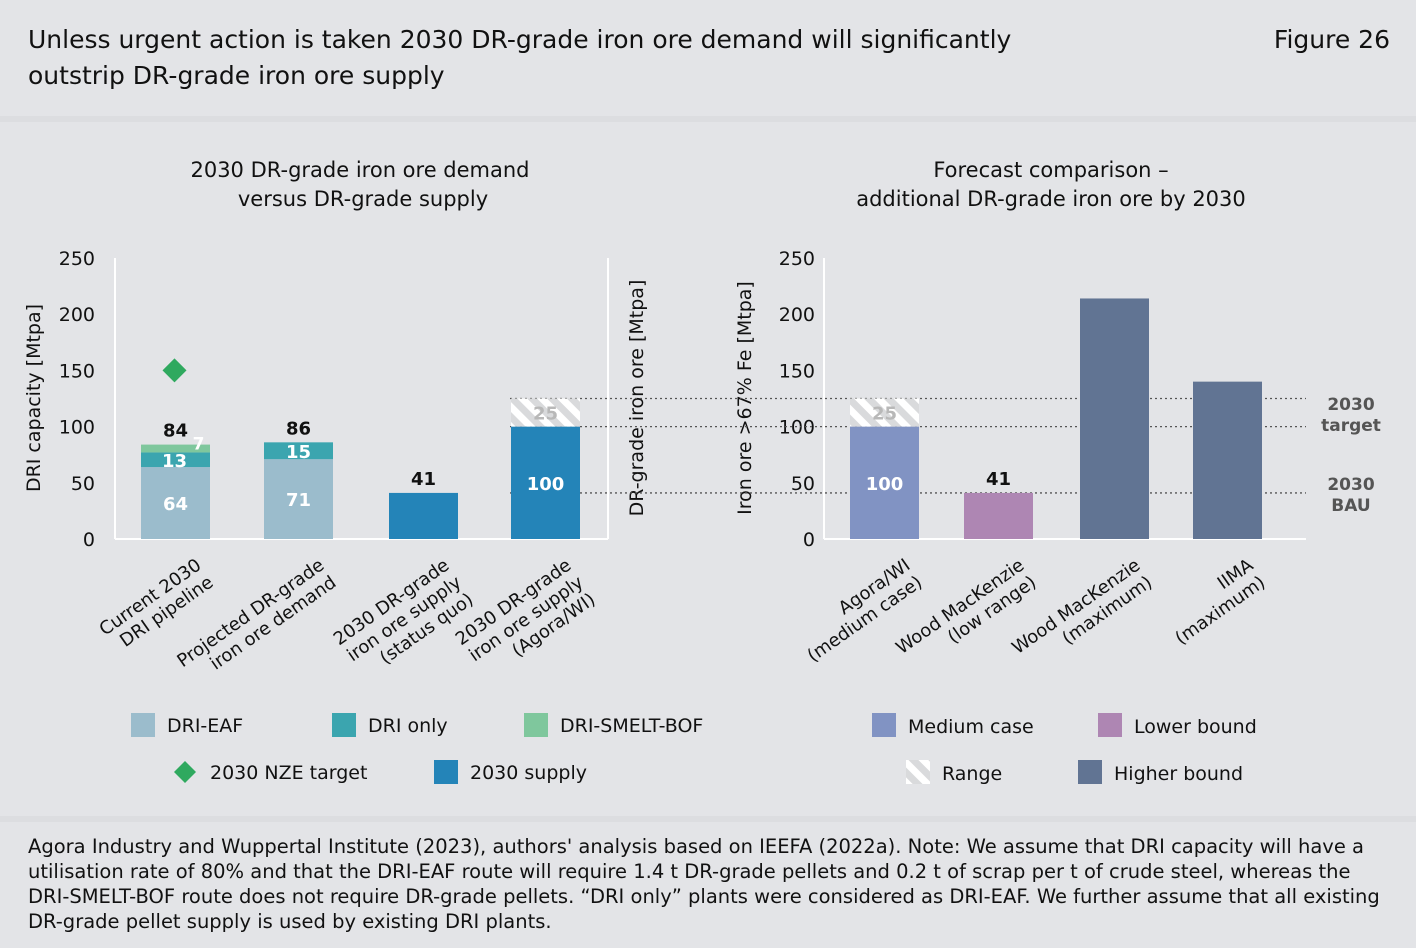 The image size is (1416, 948). What do you see at coordinates (797, 428) in the screenshot?
I see `right-y-tick-label: 100` at bounding box center [797, 428].